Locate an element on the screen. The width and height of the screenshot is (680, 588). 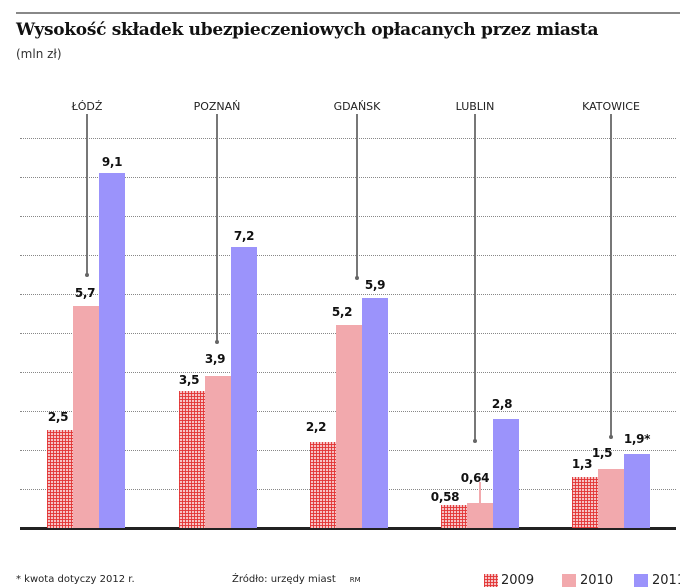
city-label: ŁÓDŹ is located at coordinates (87, 106).